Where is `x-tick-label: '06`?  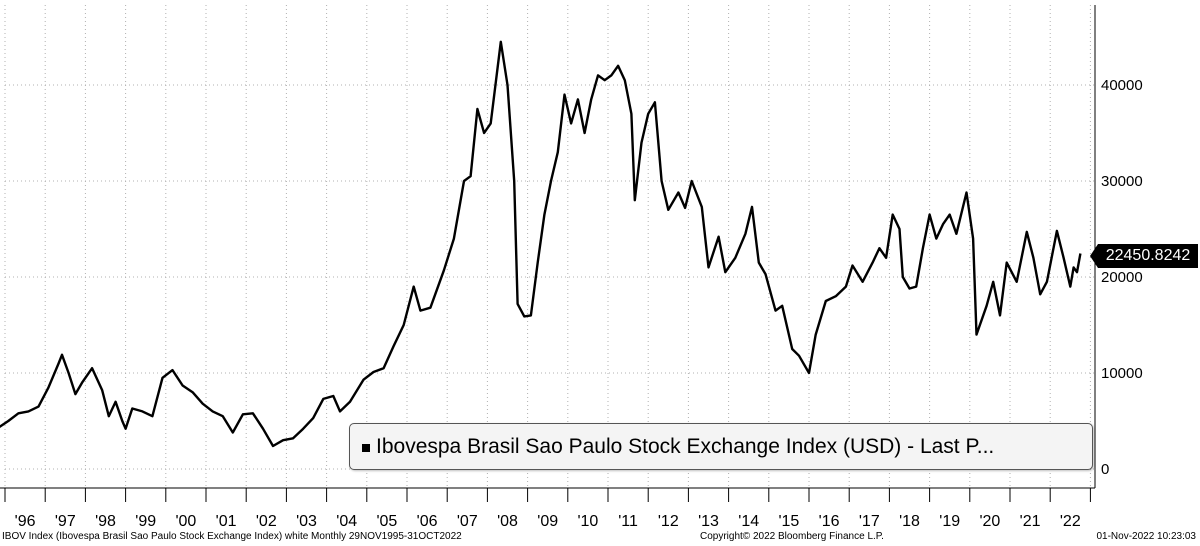 x-tick-label: '06 is located at coordinates (427, 521).